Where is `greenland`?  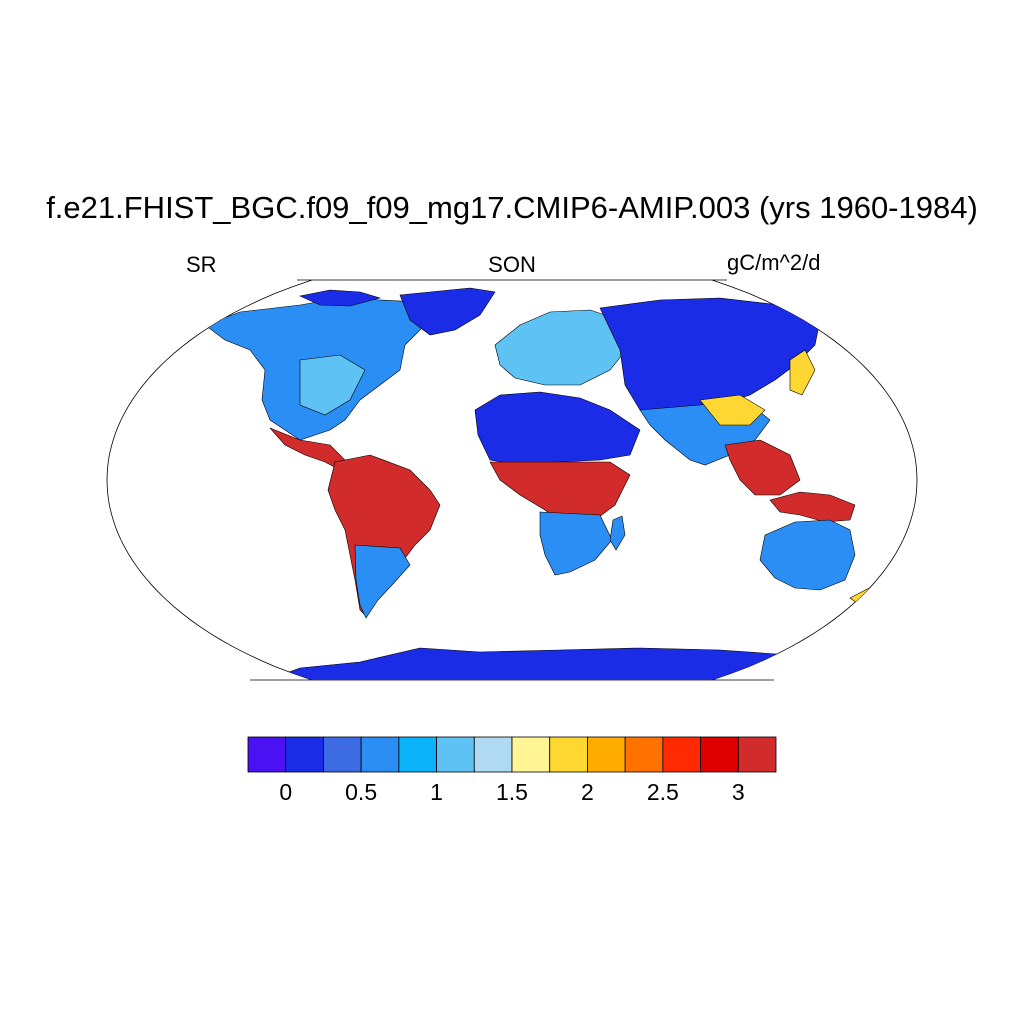 greenland is located at coordinates (447, 311).